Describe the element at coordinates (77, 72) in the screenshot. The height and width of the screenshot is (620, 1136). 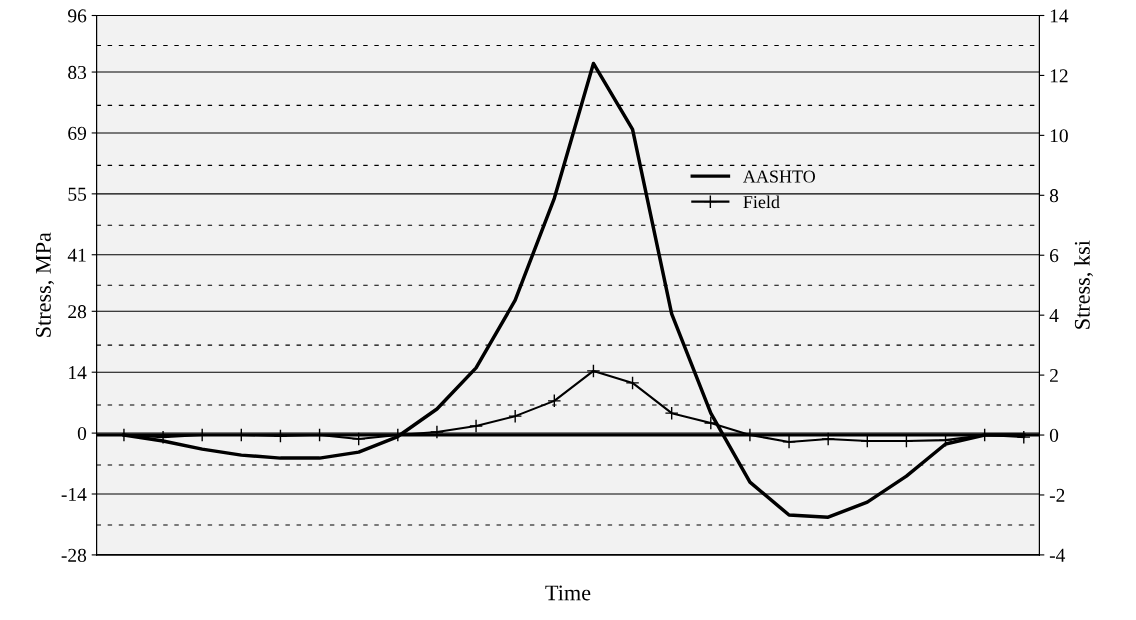
I see `y-tick-label: 83` at that location.